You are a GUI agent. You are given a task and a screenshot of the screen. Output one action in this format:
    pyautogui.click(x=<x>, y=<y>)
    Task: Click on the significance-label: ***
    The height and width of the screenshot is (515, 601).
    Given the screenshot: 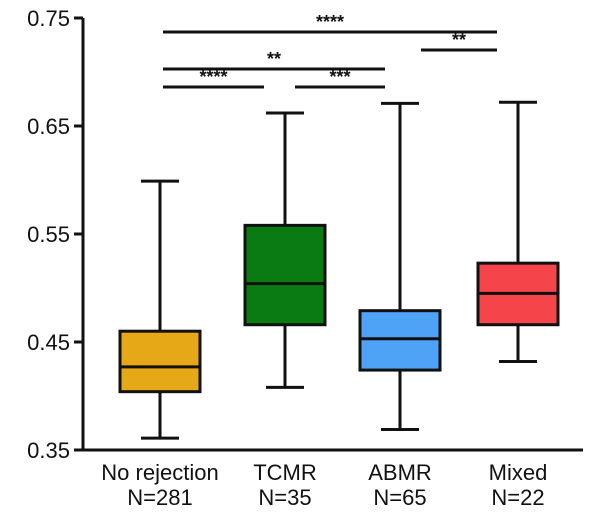 What is the action you would take?
    pyautogui.click(x=339, y=77)
    